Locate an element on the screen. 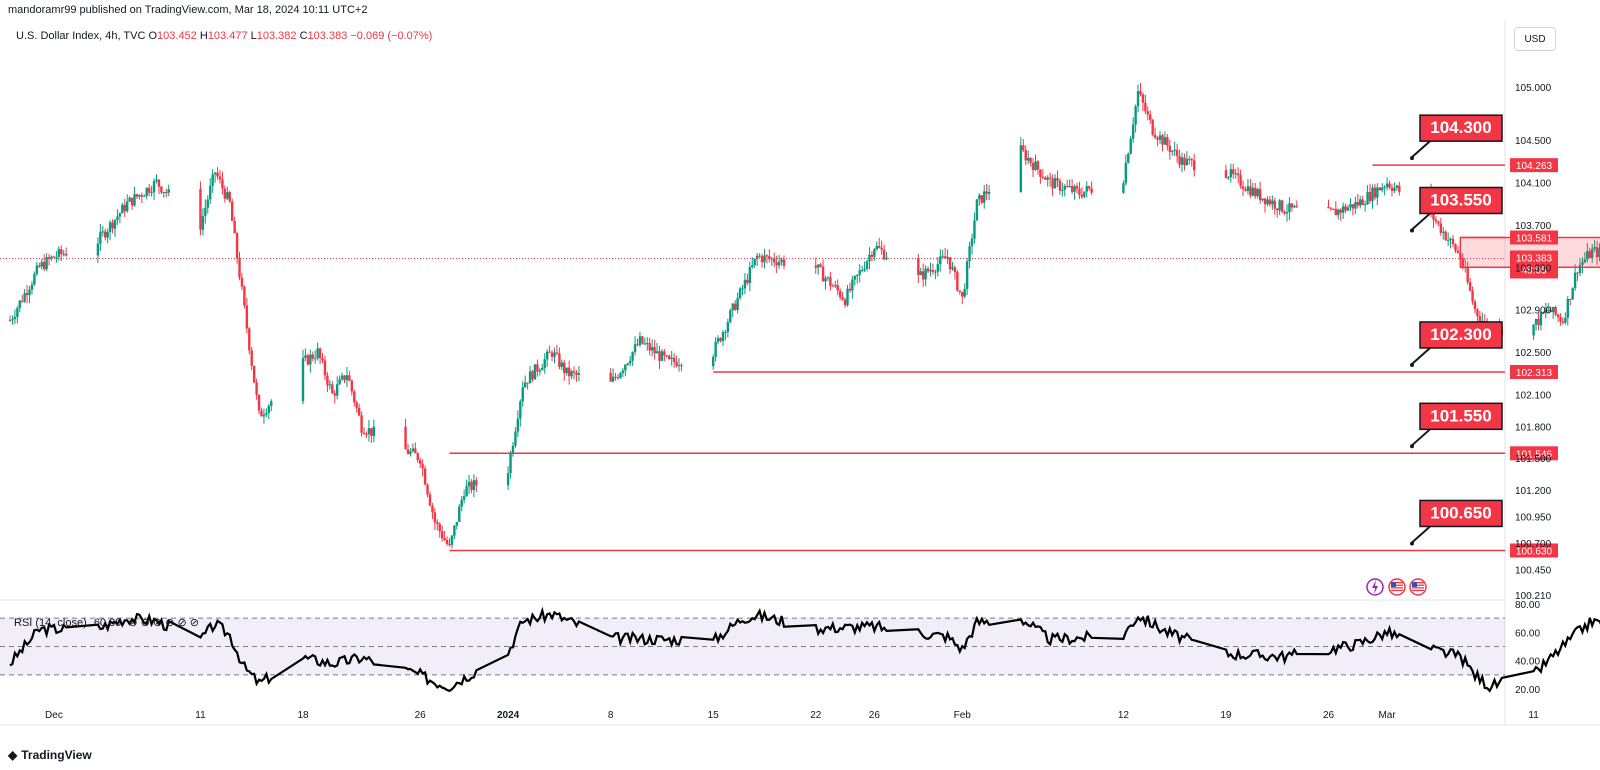 The height and width of the screenshot is (770, 1600). level-callout-label: 102.300 is located at coordinates (1460, 334).